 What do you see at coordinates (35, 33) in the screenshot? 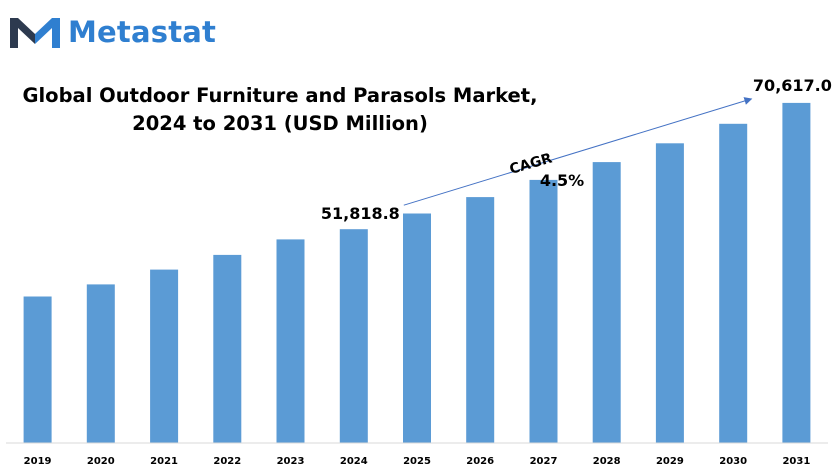
I see `m-logo-icon` at bounding box center [35, 33].